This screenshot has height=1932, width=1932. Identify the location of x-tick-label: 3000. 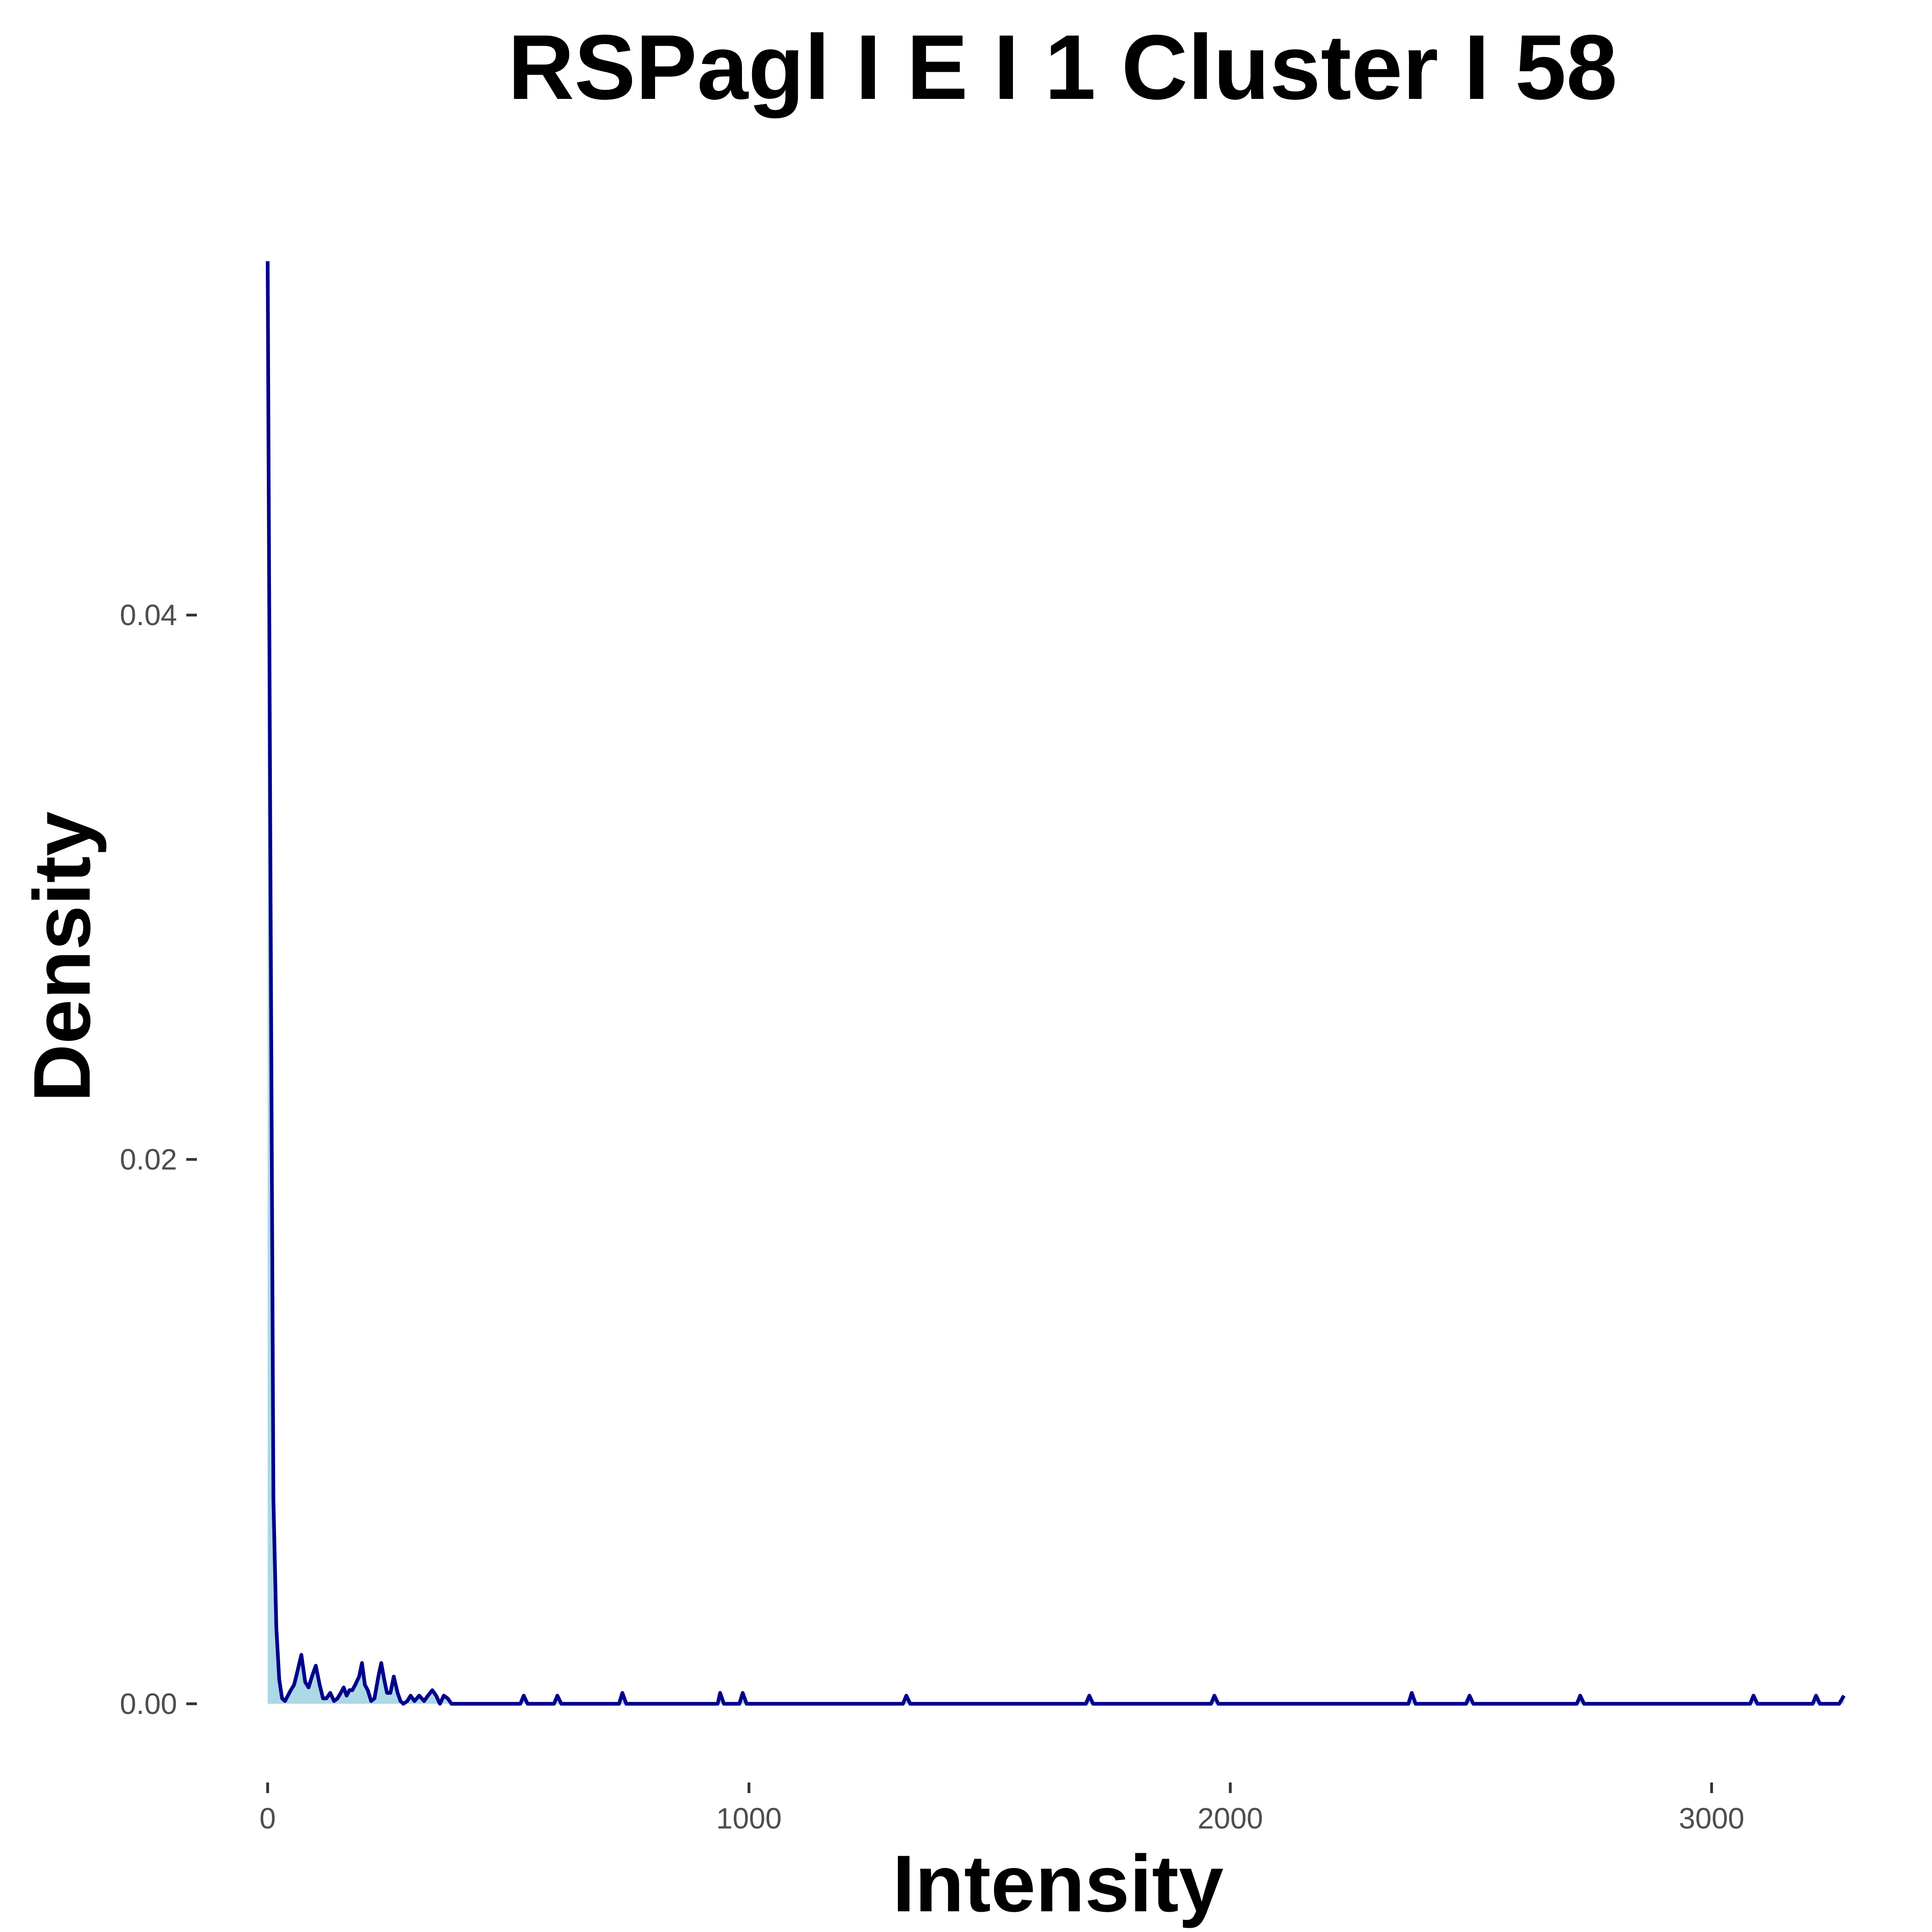
(1711, 1818).